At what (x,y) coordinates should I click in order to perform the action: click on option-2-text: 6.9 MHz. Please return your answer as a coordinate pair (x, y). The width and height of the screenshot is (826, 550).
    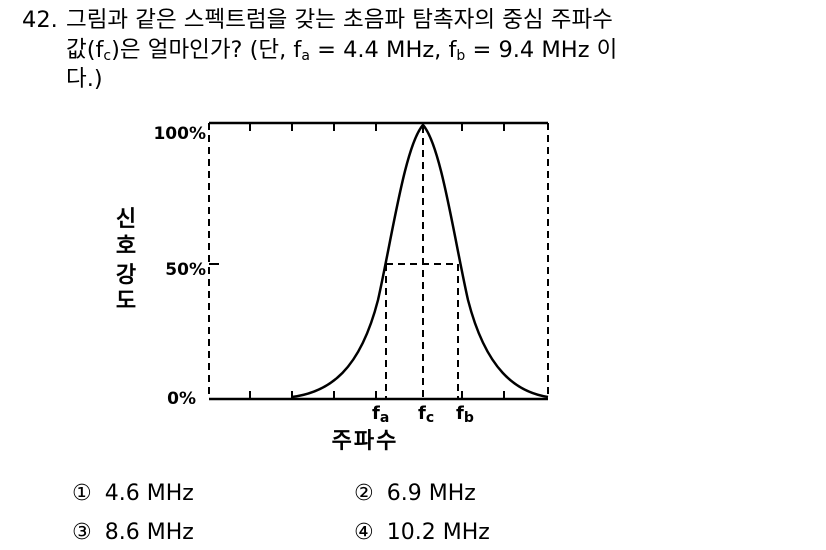
    Looking at the image, I should click on (431, 493).